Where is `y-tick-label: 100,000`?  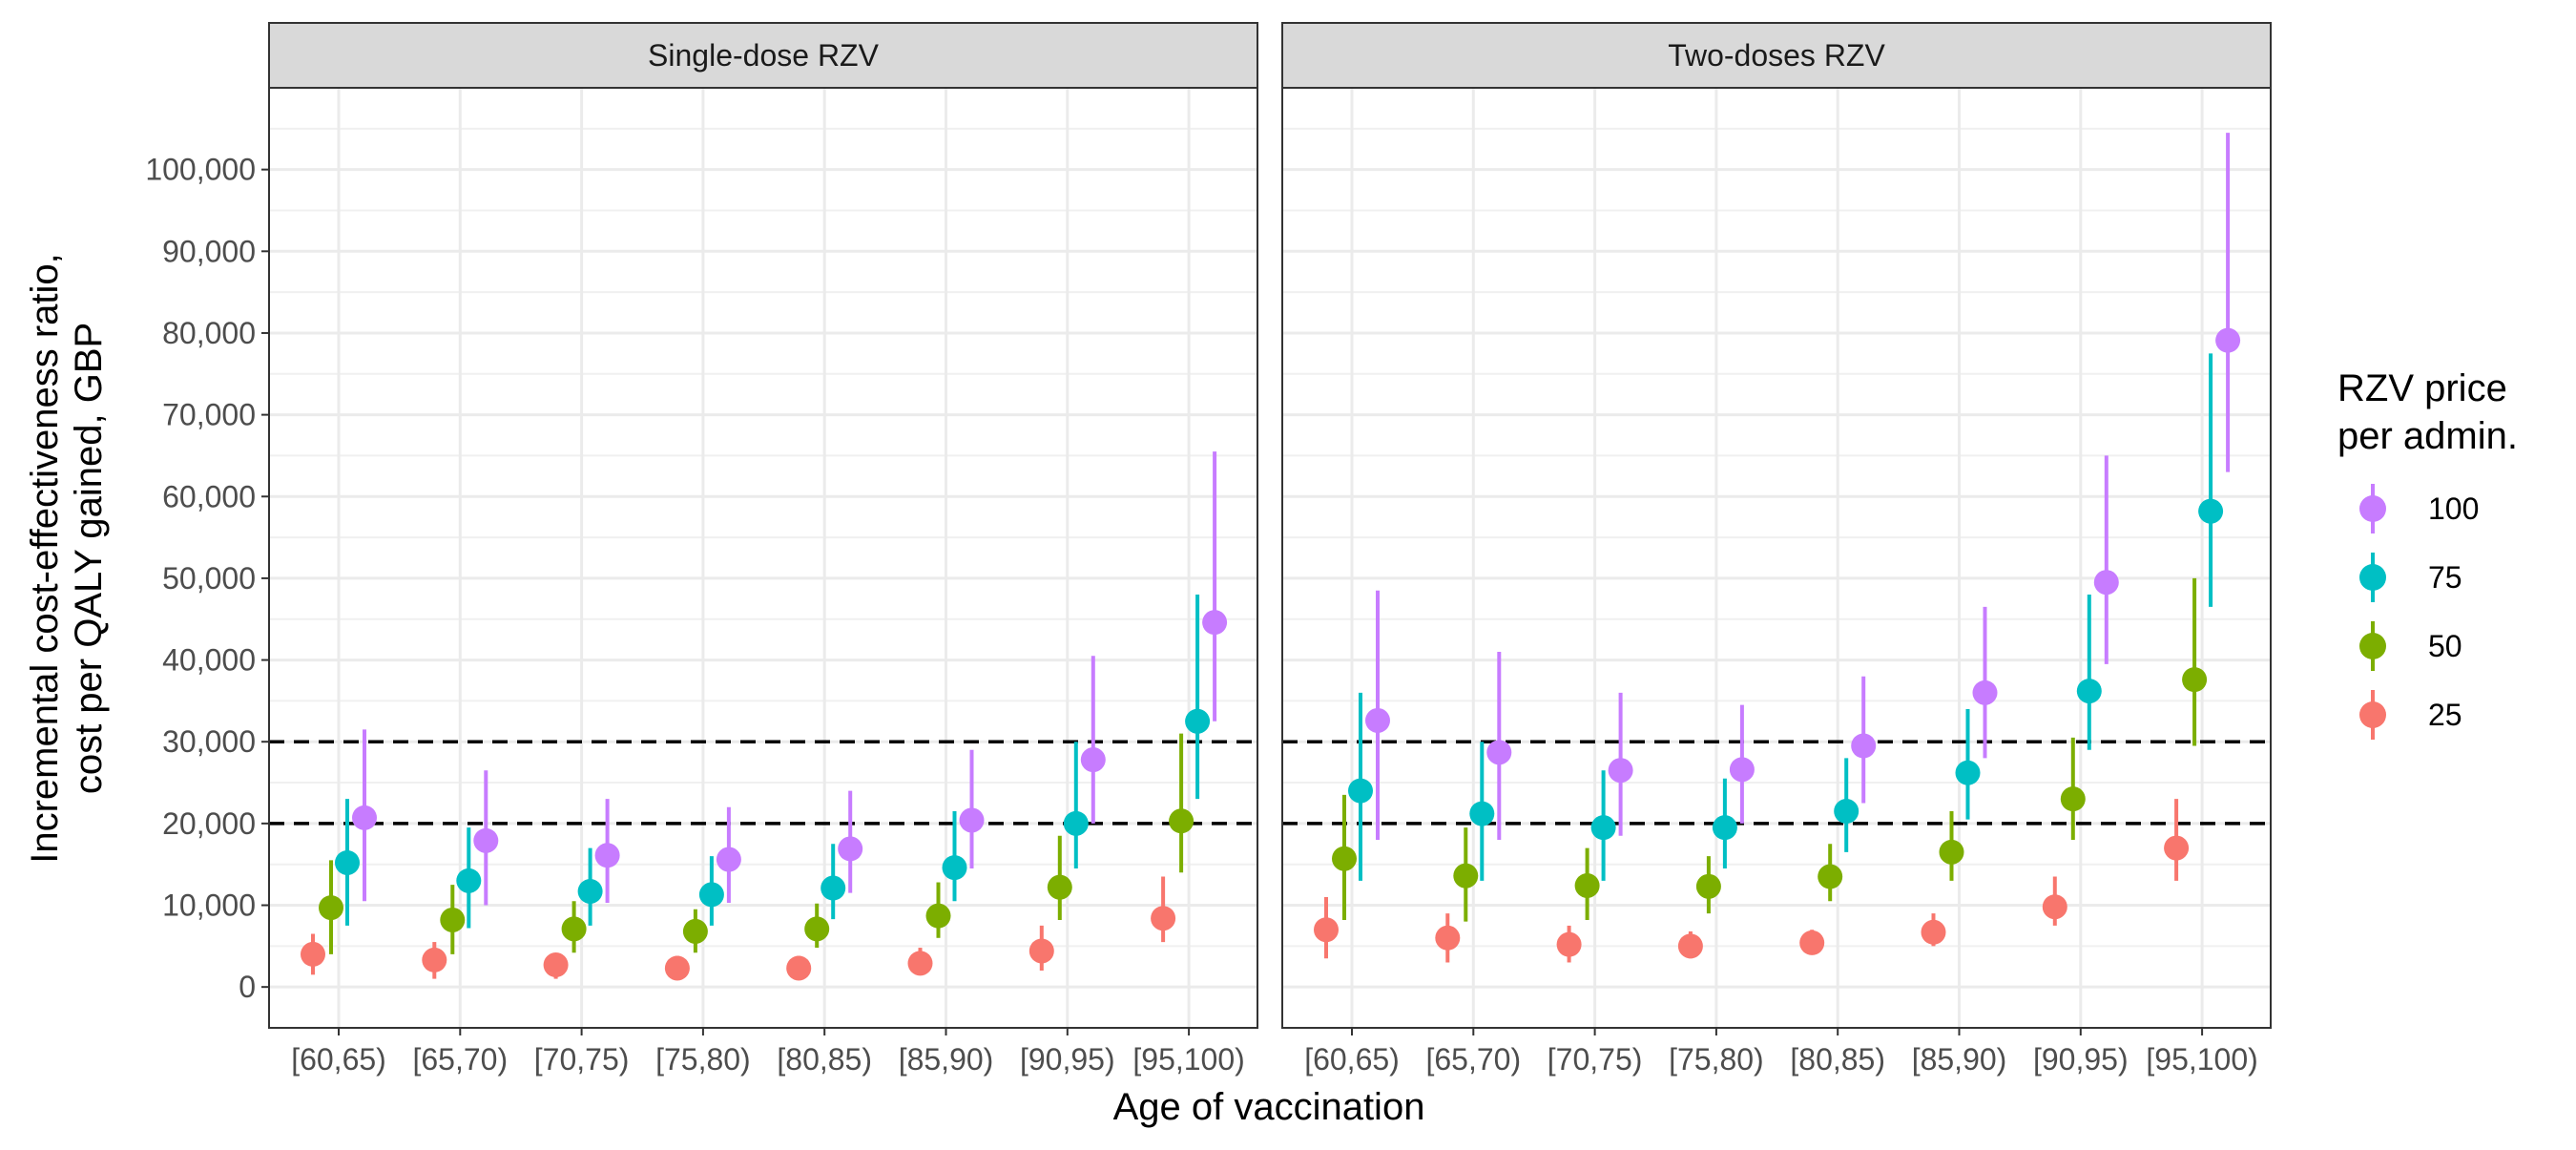
y-tick-label: 100,000 is located at coordinates (200, 170).